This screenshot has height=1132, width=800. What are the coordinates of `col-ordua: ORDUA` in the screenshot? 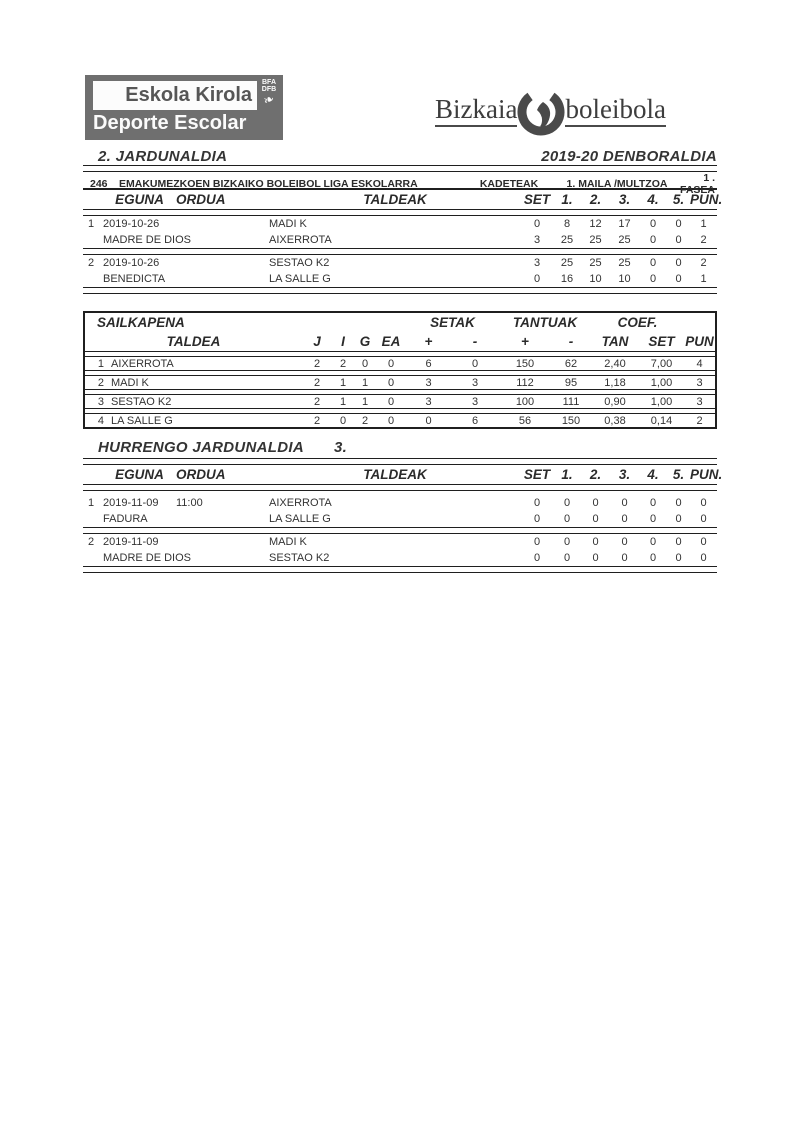 It's located at (201, 199).